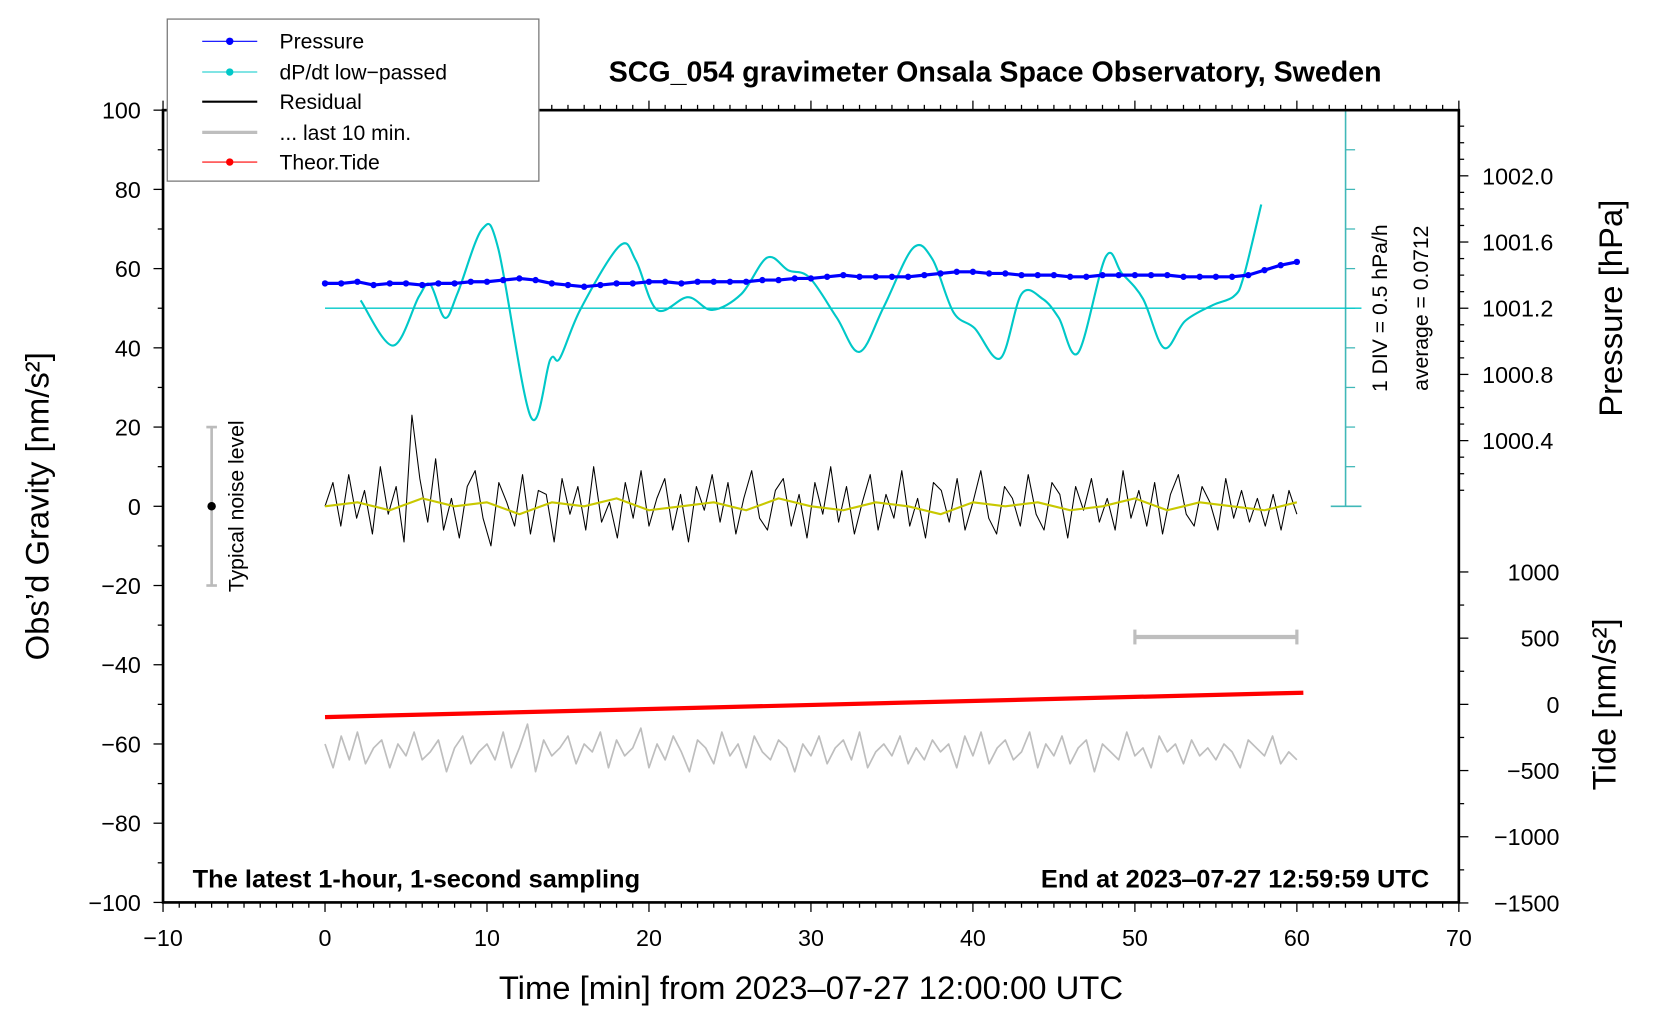 This screenshot has height=1020, width=1660. I want to click on legend-tide-label: Theor.Tide, so click(329, 162).